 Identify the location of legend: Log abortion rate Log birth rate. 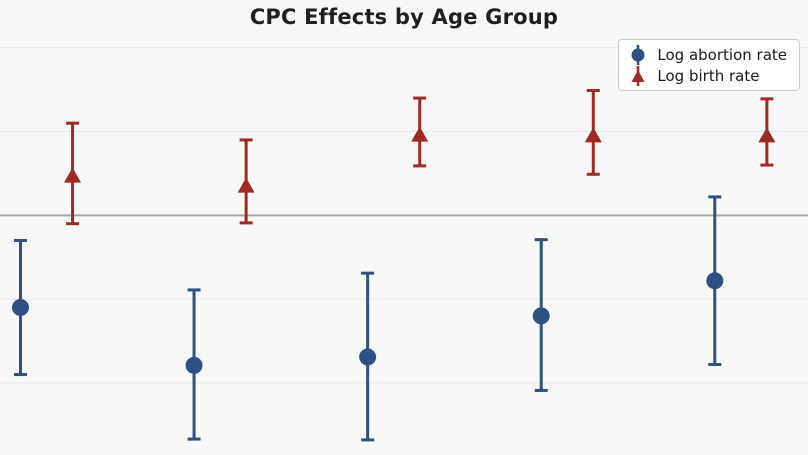
(709, 65).